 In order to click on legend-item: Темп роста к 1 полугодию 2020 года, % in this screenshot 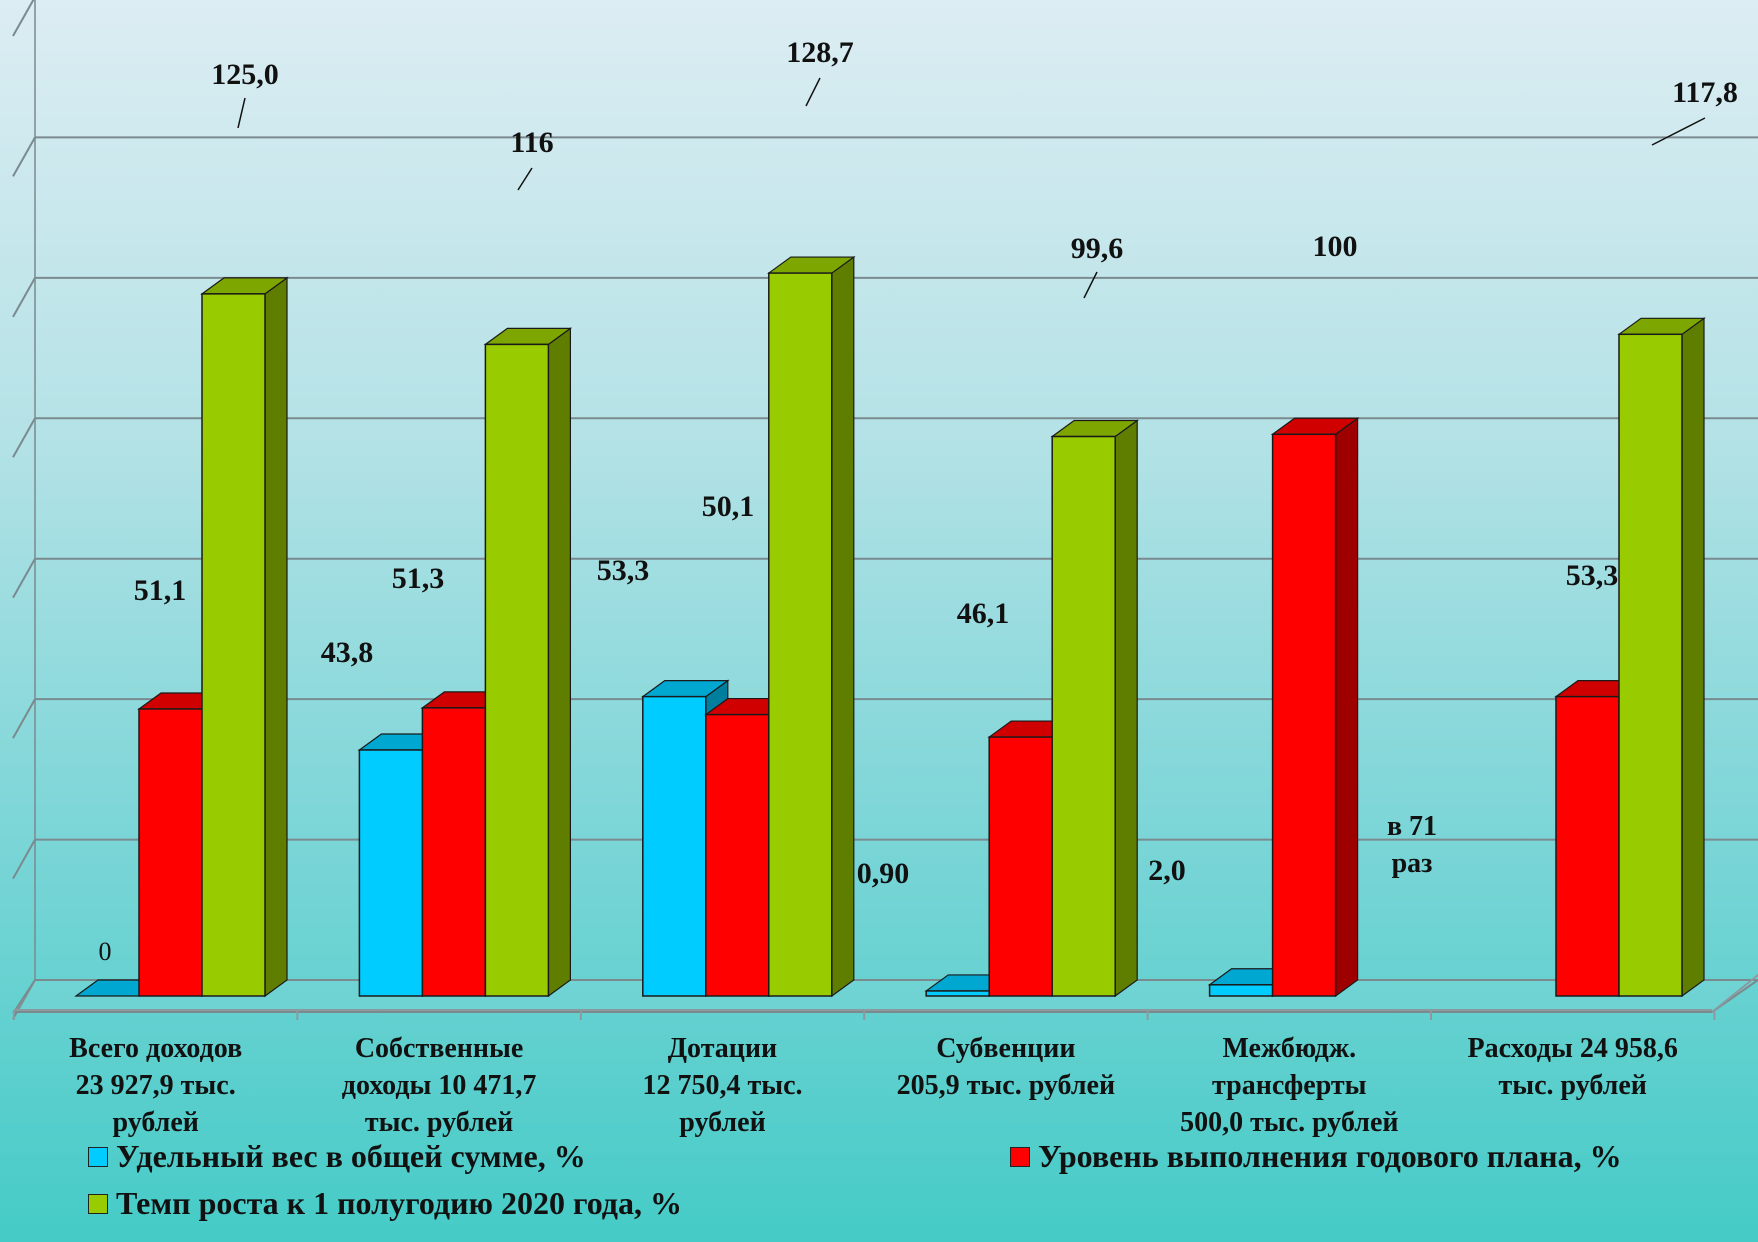, I will do `click(385, 1203)`.